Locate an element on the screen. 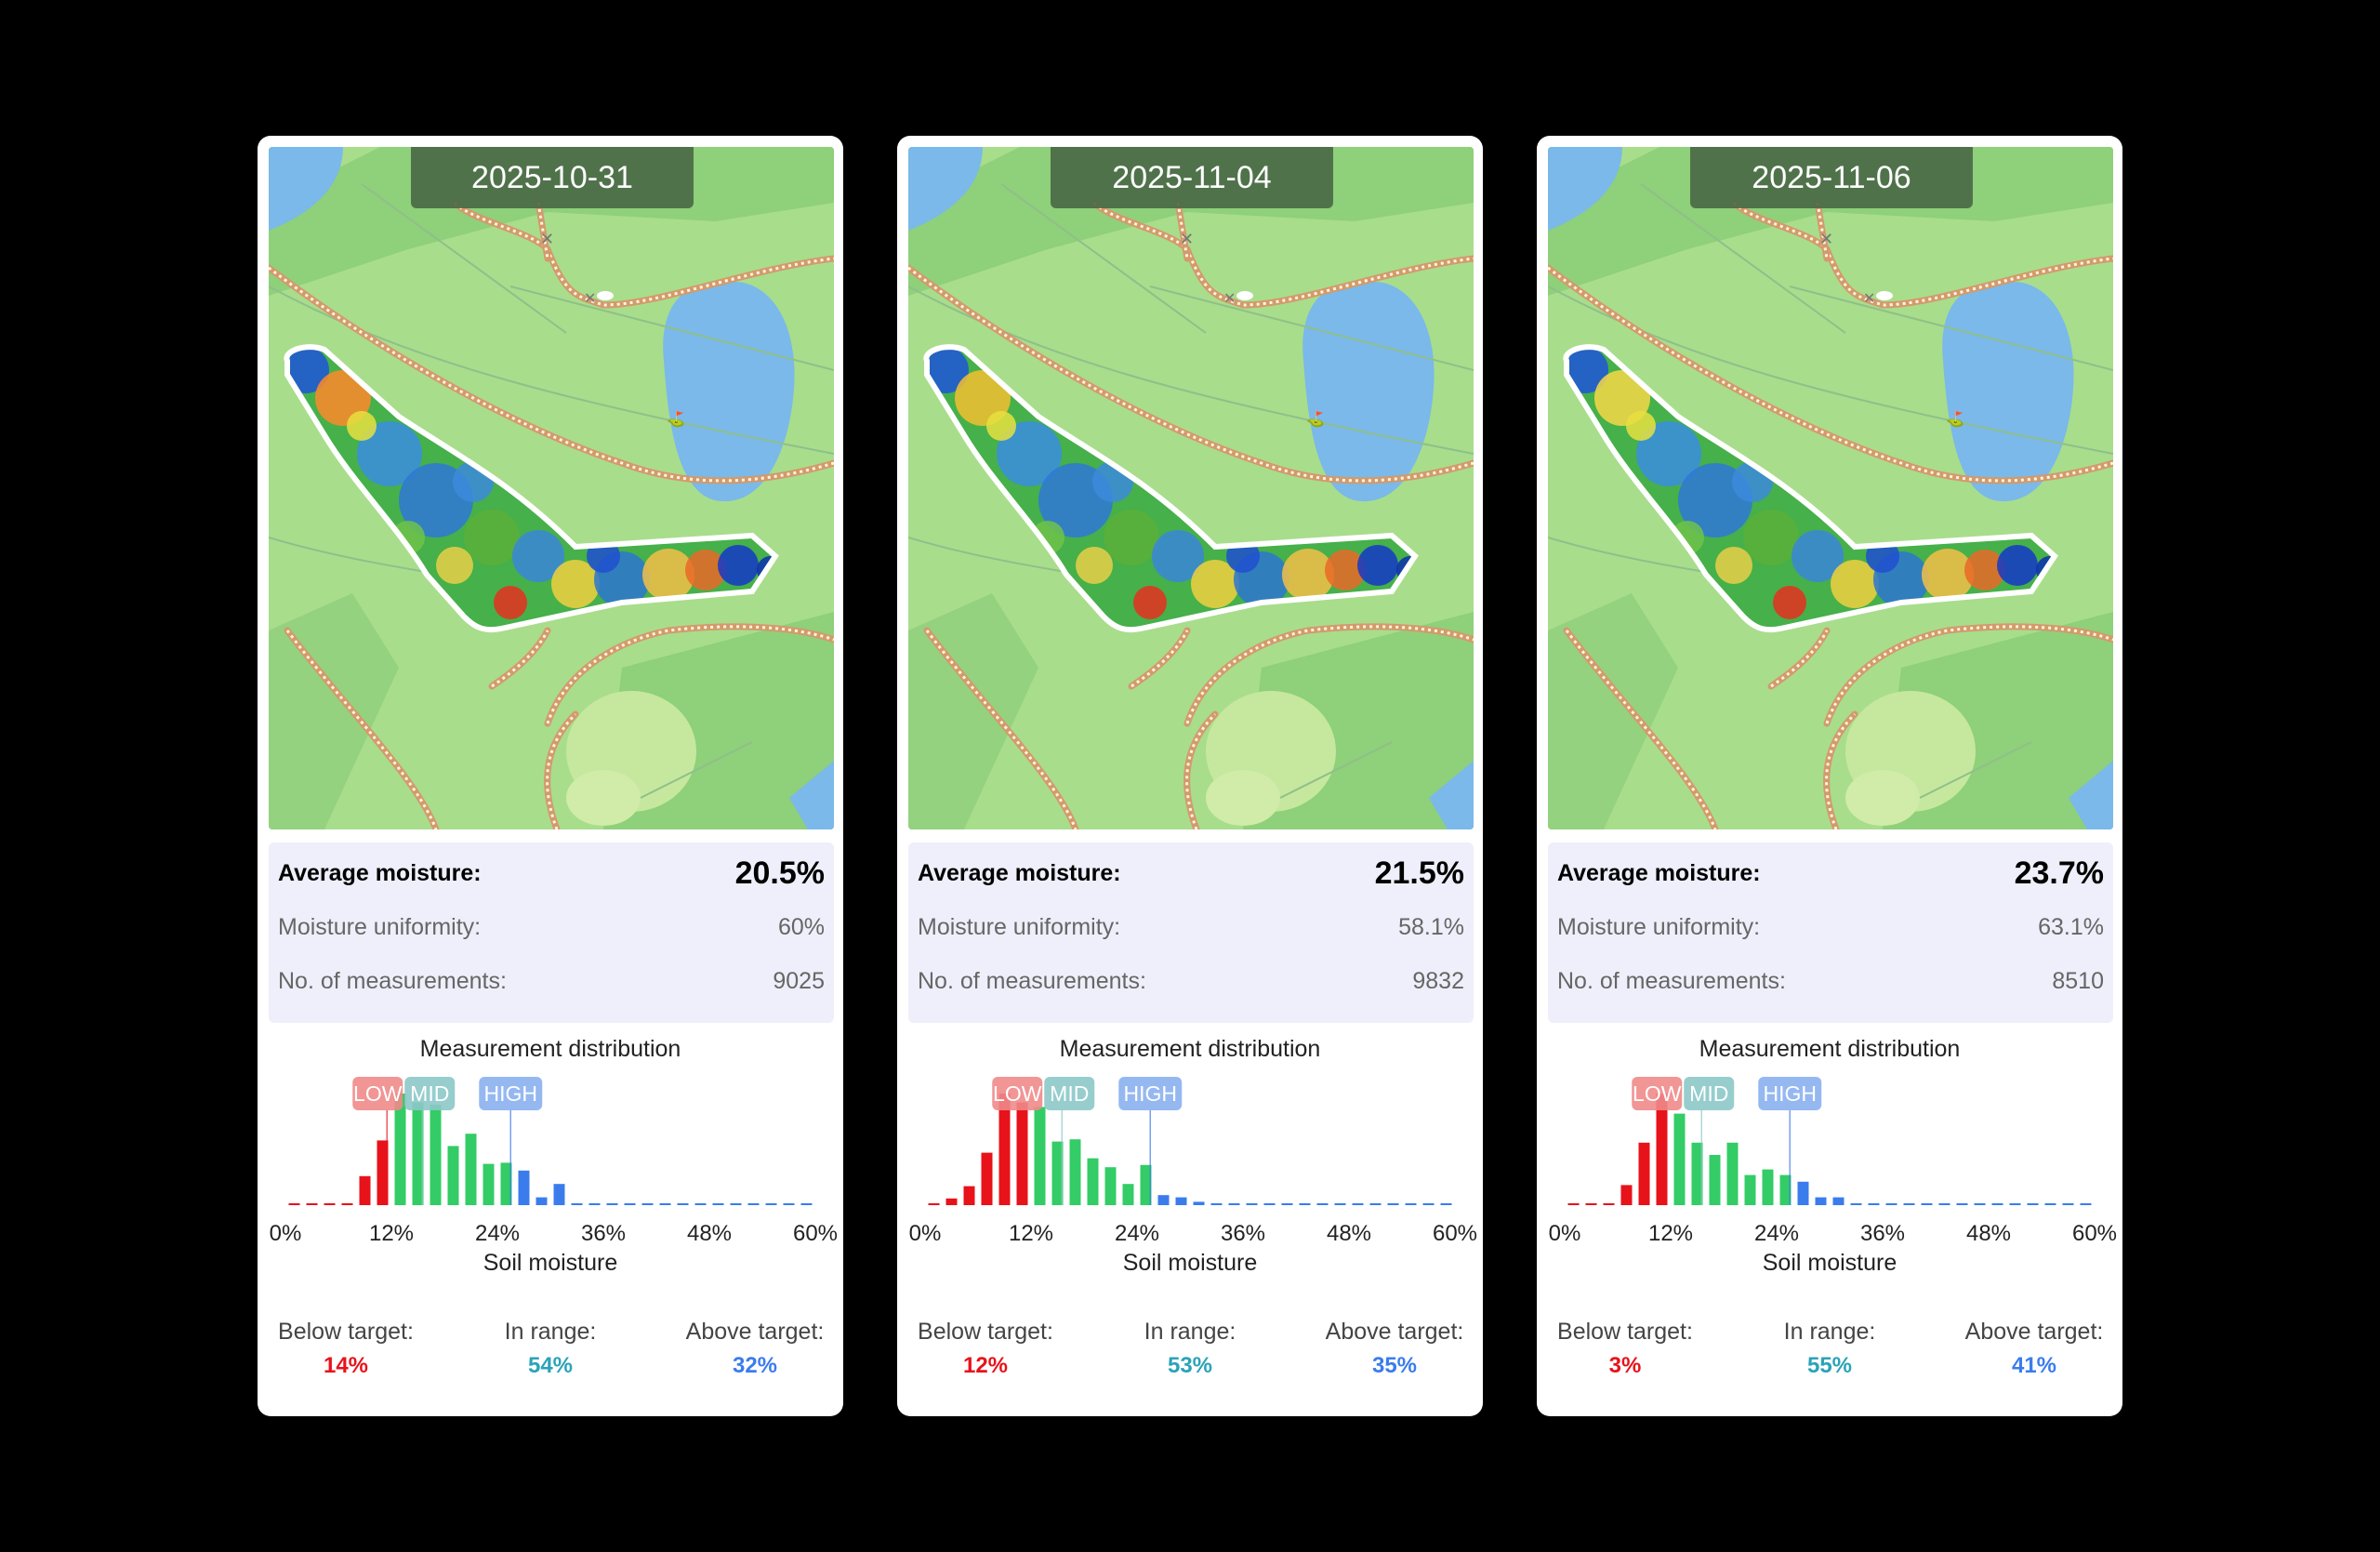 This screenshot has height=1552, width=2380. average-moisture-row: Average moisture: 23.7% is located at coordinates (1830, 873).